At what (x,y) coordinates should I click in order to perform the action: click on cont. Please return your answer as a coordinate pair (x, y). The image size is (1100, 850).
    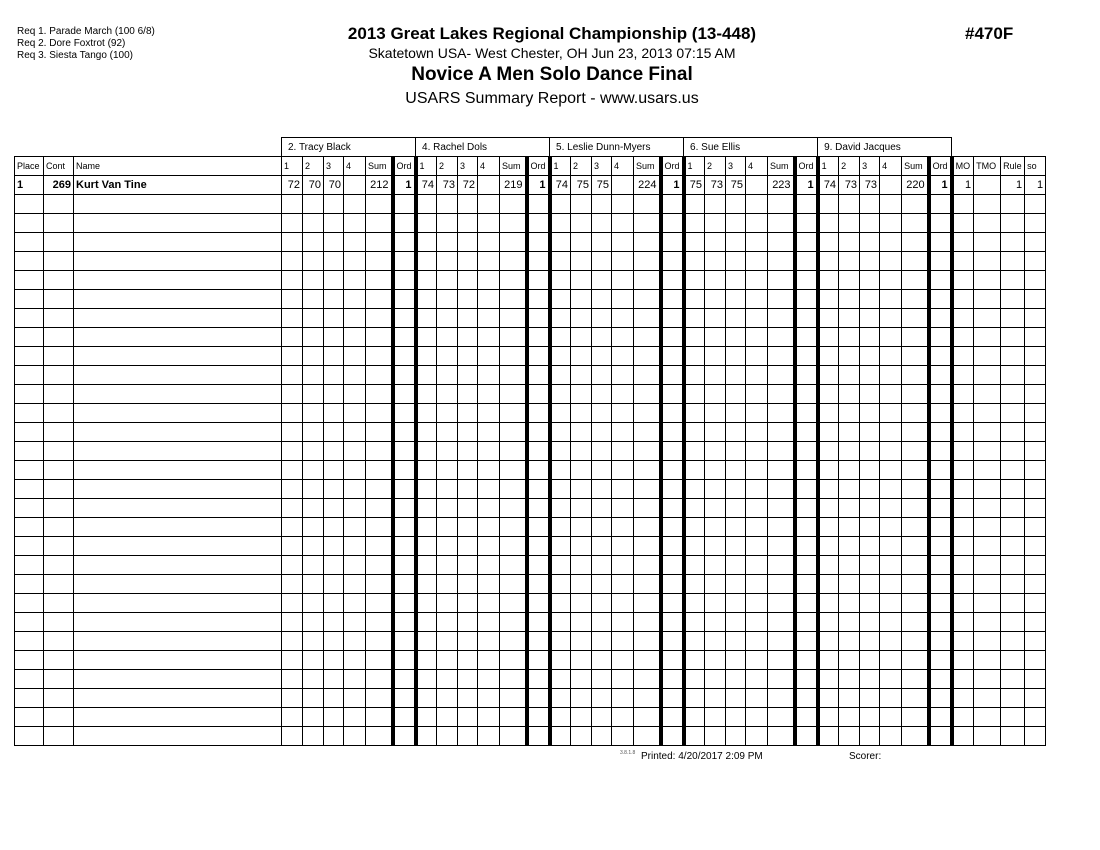
    Looking at the image, I should click on (58, 356).